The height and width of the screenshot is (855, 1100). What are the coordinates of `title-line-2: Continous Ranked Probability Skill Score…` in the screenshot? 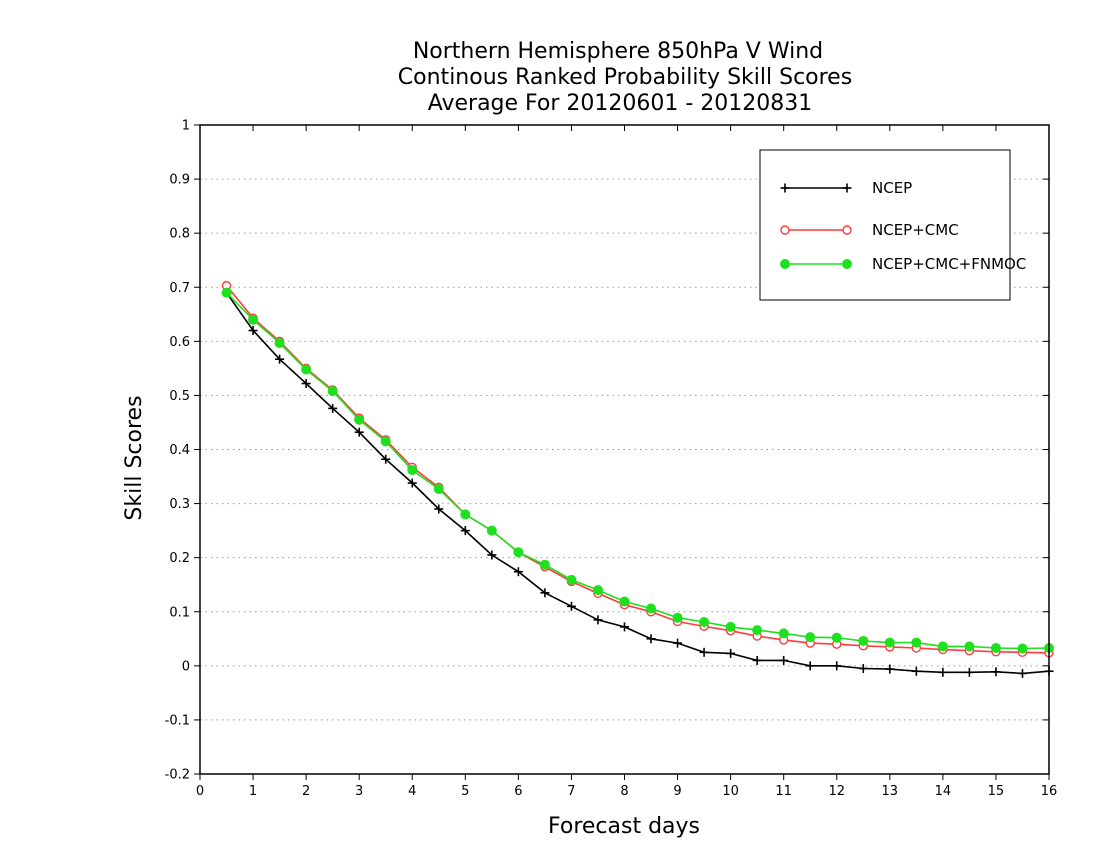 It's located at (625, 77).